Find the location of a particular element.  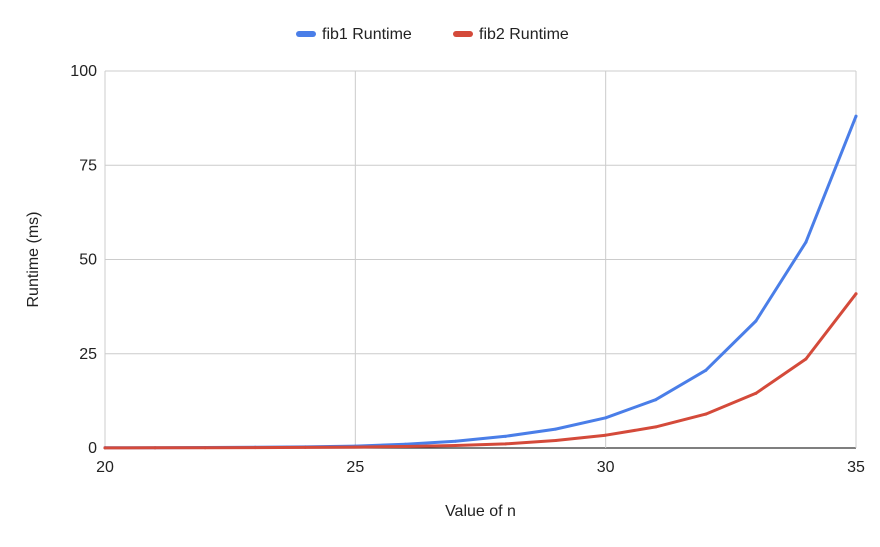

x-axis-title: Value of n is located at coordinates (480, 511).